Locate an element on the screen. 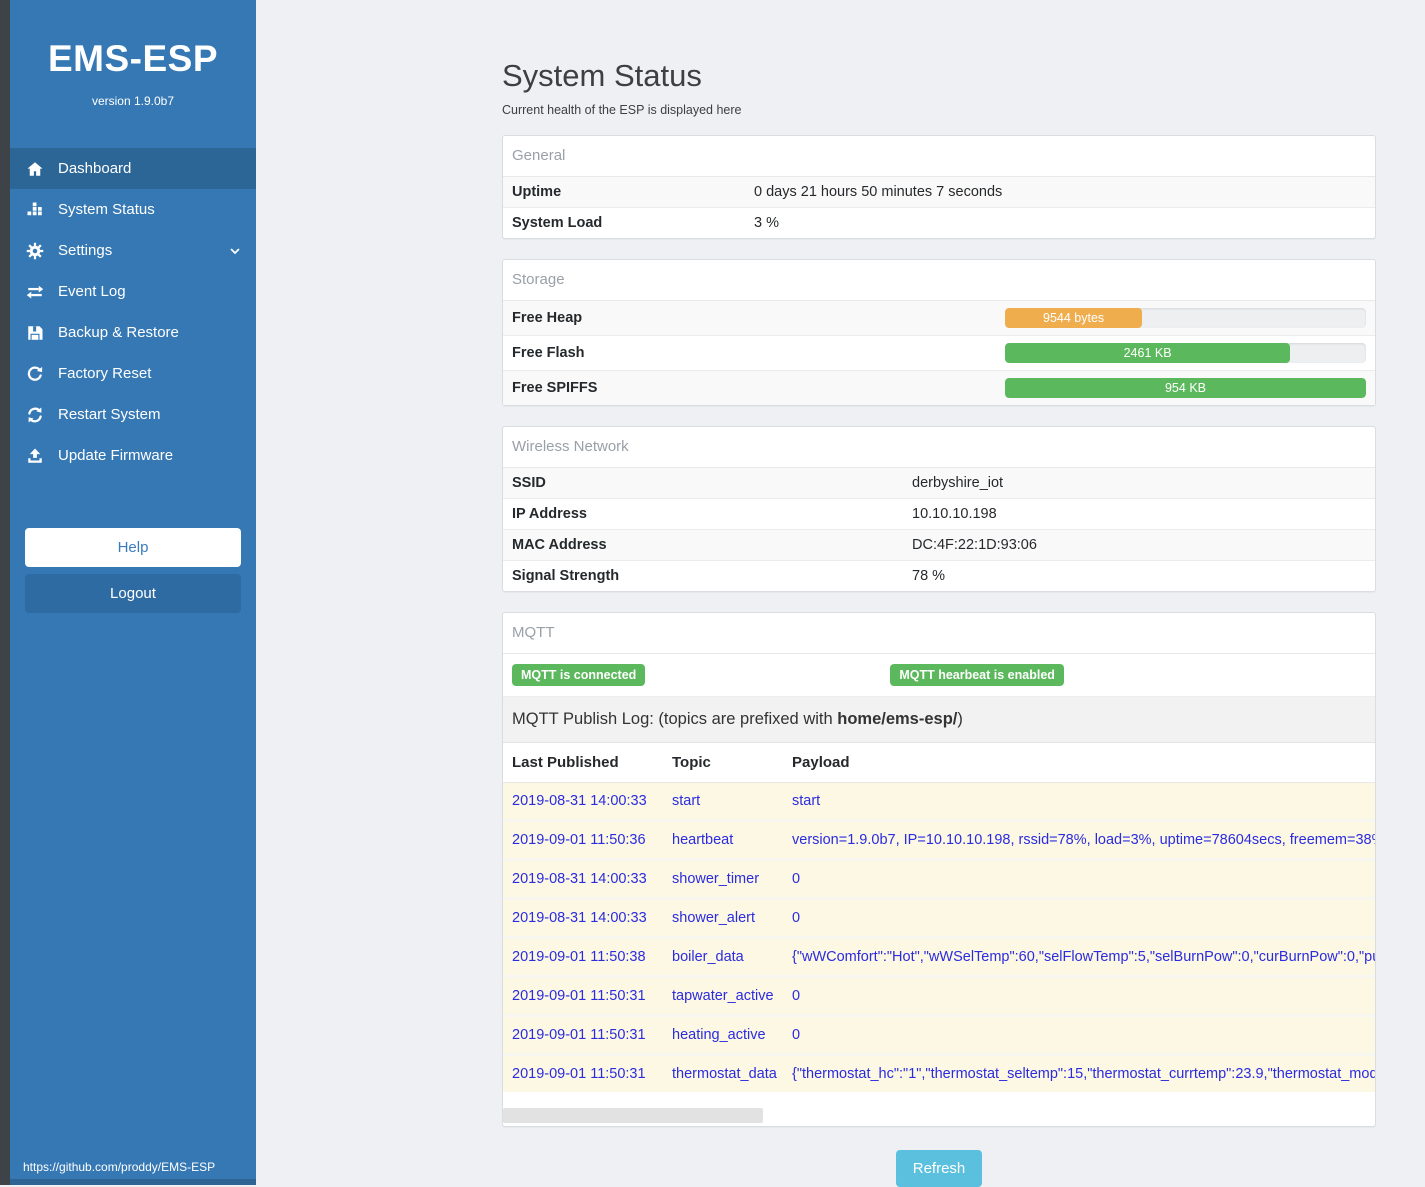 The height and width of the screenshot is (1187, 1425). sidebar-item-label: Settings is located at coordinates (85, 250).